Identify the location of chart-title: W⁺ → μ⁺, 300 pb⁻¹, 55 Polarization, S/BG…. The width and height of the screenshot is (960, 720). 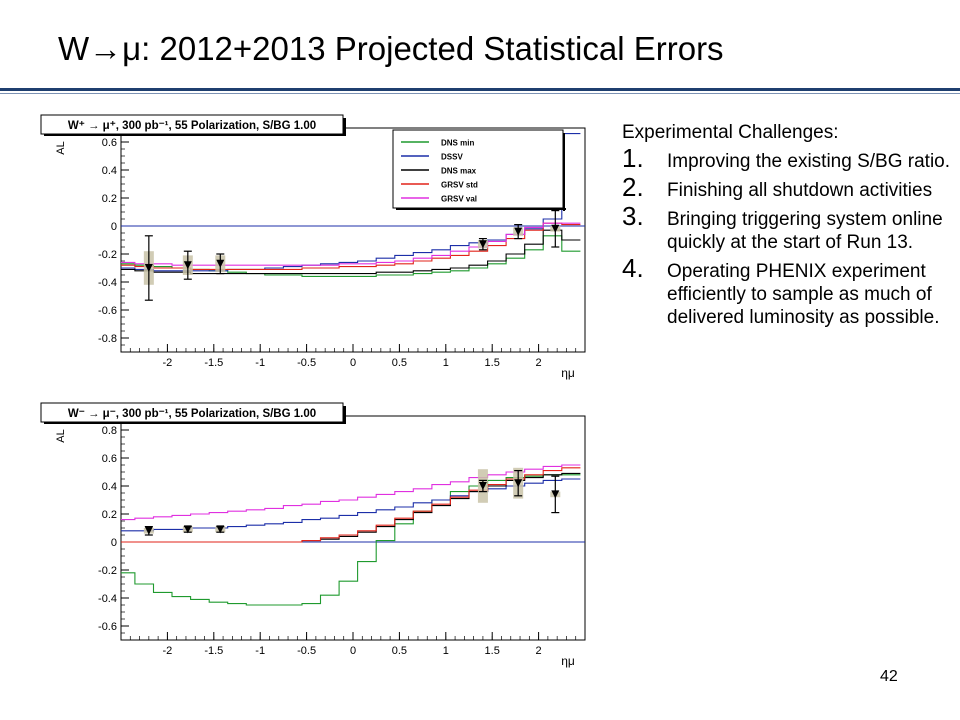
(192, 126).